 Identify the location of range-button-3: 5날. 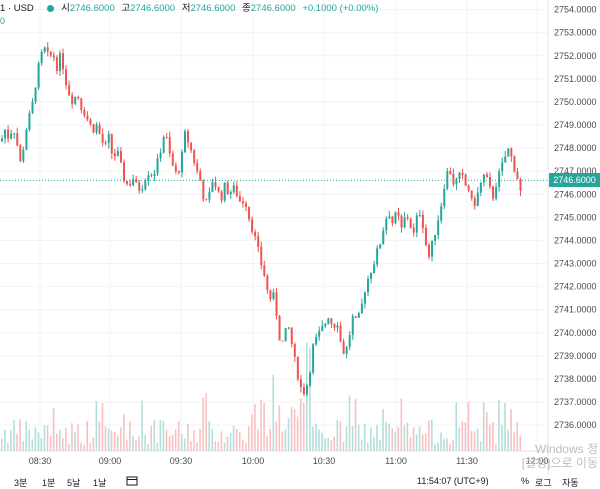
(74, 483).